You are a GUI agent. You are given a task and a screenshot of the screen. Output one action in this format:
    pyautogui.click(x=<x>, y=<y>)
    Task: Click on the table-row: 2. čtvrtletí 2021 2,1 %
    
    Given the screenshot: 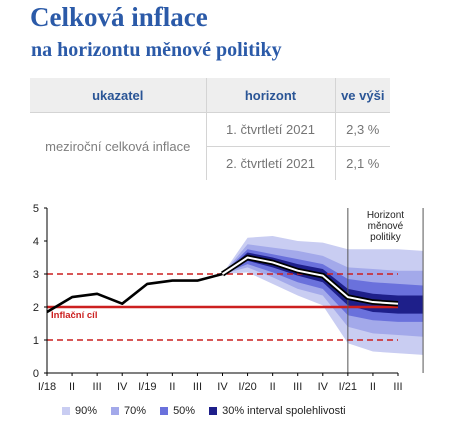 What is the action you would take?
    pyautogui.click(x=210, y=163)
    